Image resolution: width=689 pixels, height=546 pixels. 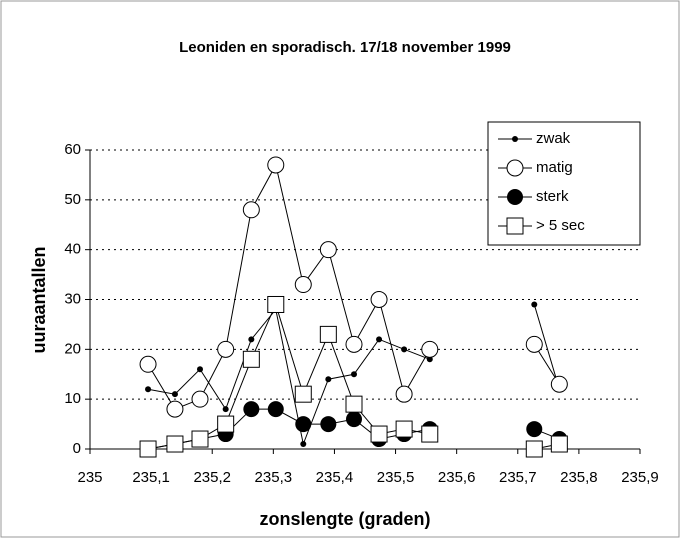 I want to click on x-tick-label: 235,5, so click(x=396, y=477).